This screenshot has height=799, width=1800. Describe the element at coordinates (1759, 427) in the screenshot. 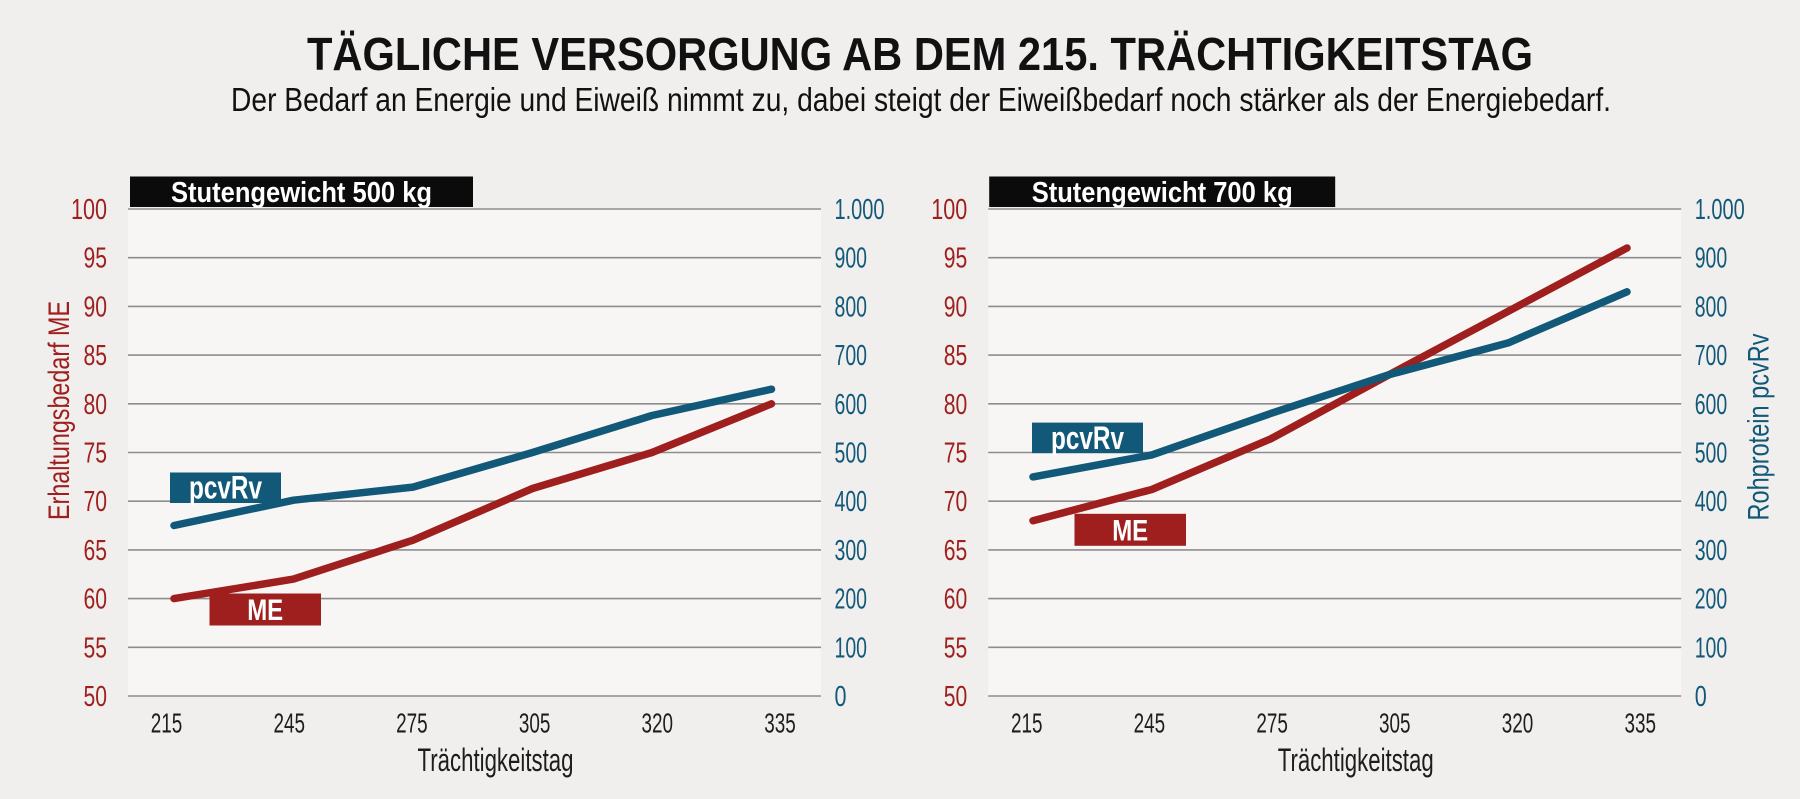

I see `svg-text: Rohprotein pcvRv` at that location.